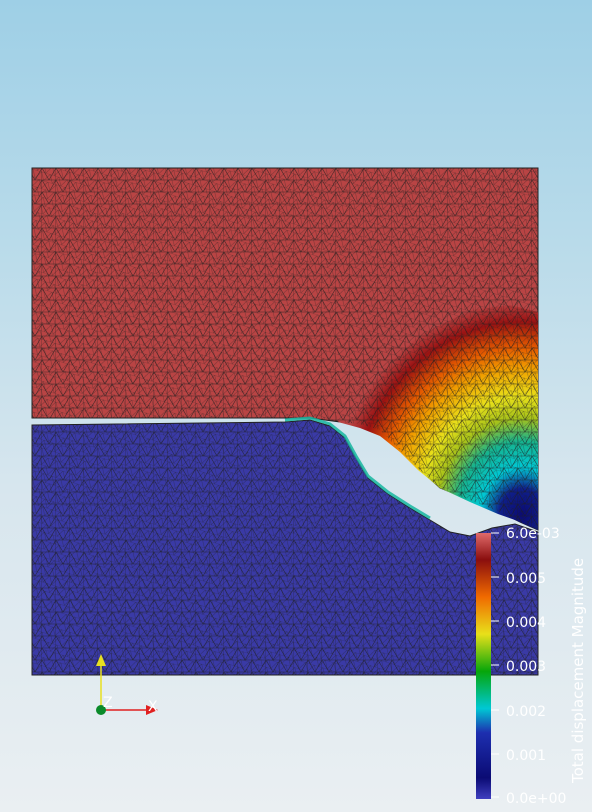  I want to click on colorbar-tick-label: 0.0e+00, so click(536, 799).